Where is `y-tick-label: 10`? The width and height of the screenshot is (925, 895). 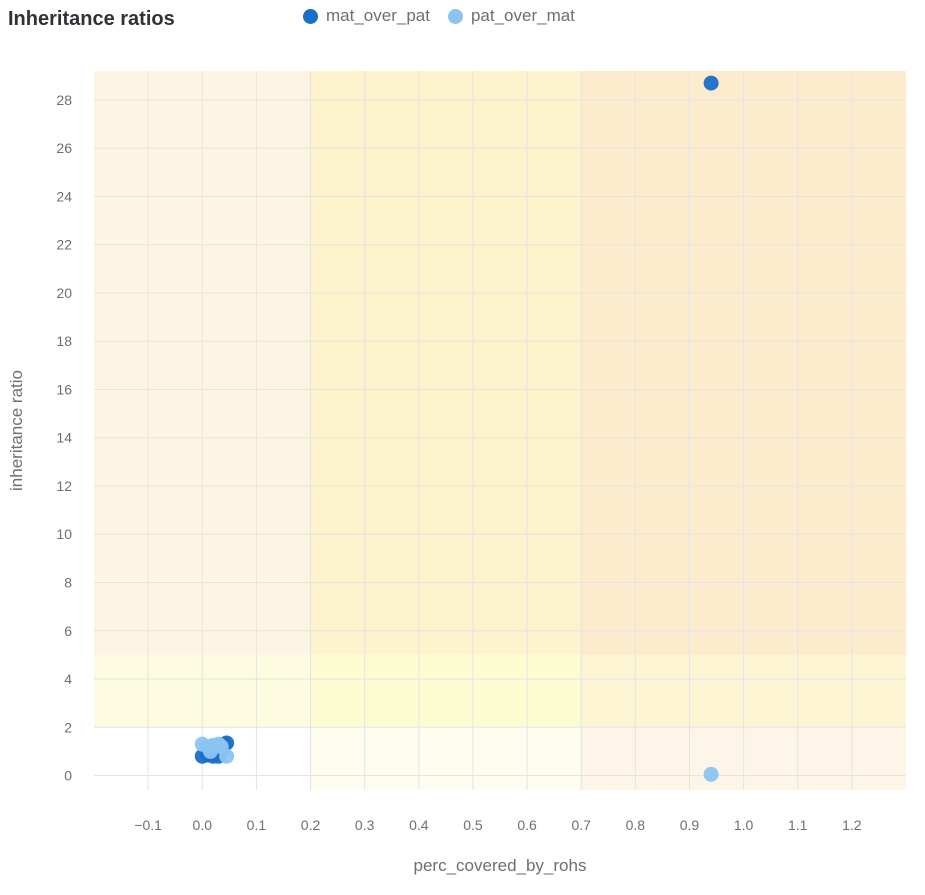 y-tick-label: 10 is located at coordinates (64, 534).